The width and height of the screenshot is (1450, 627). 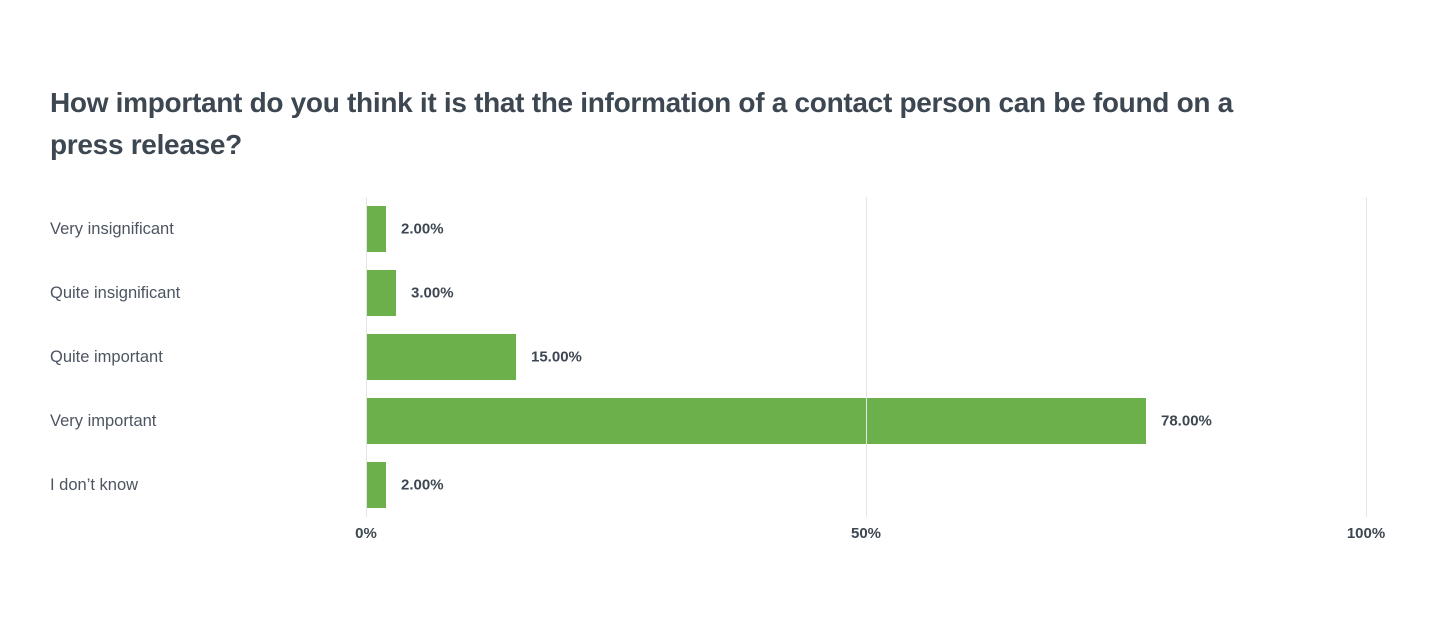 I want to click on bar-row: Quite insignificant 3.00%, so click(x=725, y=293).